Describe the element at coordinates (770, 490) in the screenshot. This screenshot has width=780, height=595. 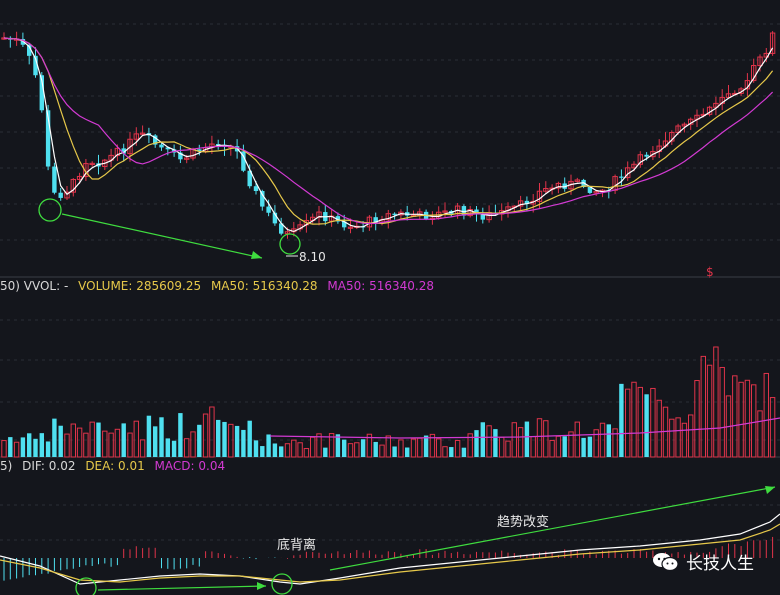
I see `trend-arrowhead` at that location.